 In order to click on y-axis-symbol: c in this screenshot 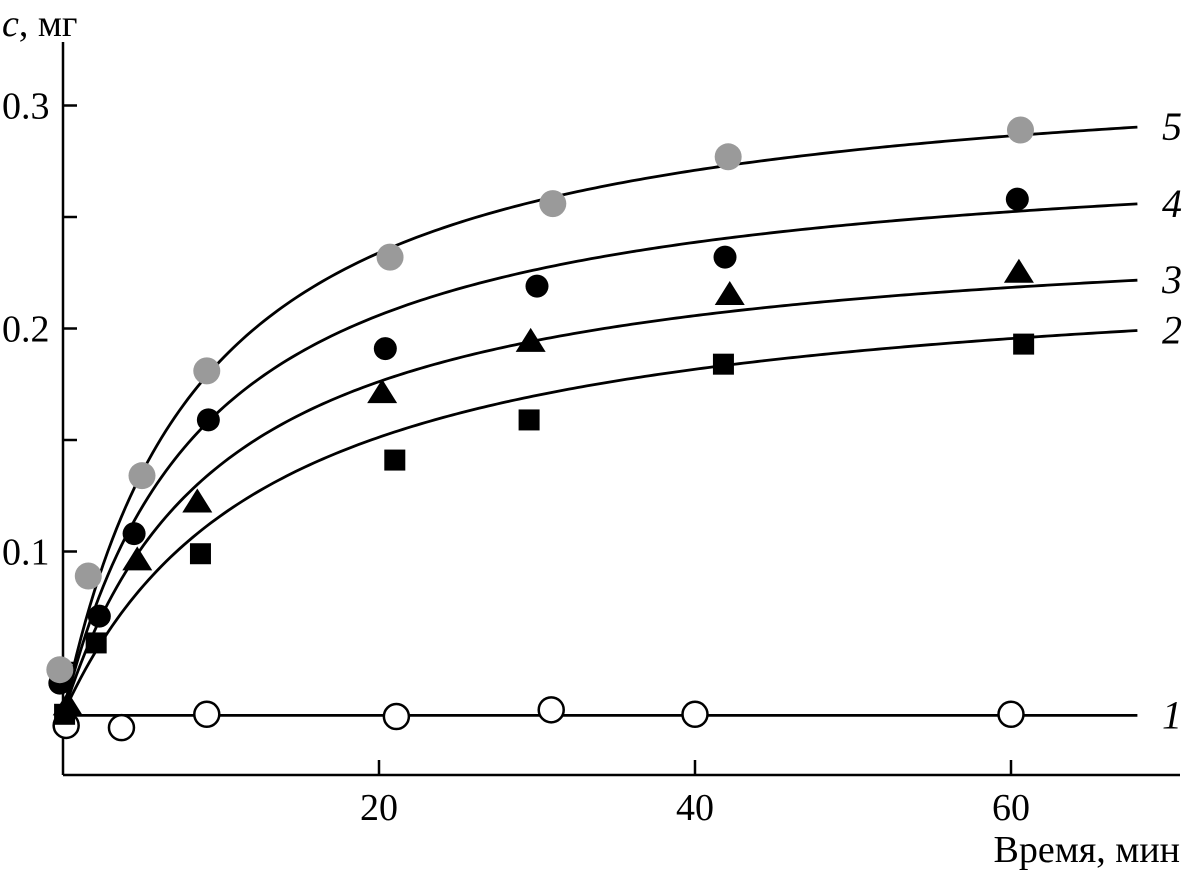, I will do `click(10, 24)`.